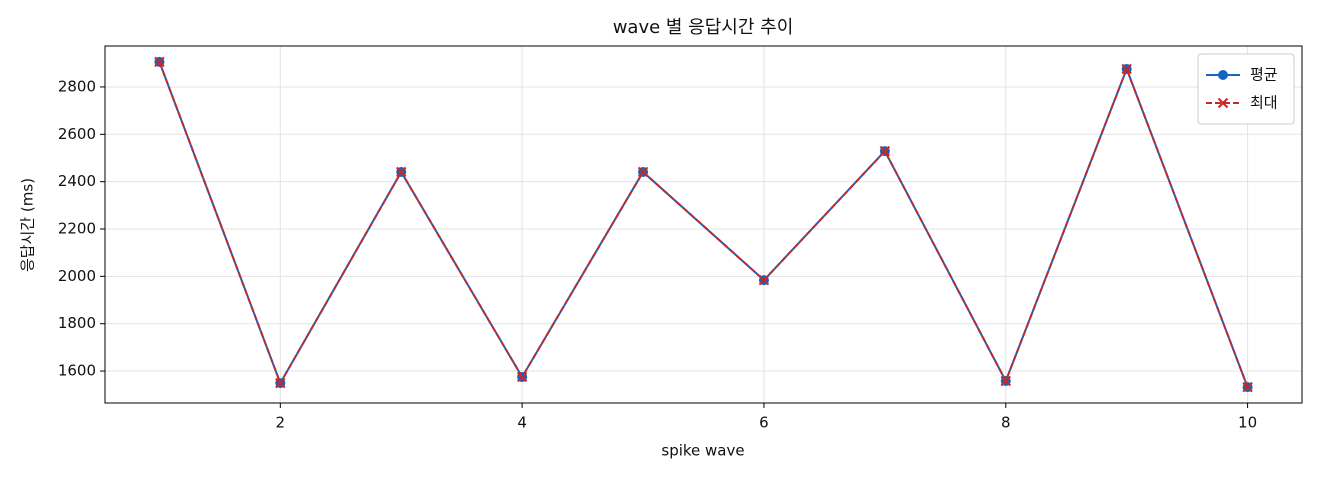  Describe the element at coordinates (703, 27) in the screenshot. I see `chart-title: wave 별 응답시간 추이` at that location.